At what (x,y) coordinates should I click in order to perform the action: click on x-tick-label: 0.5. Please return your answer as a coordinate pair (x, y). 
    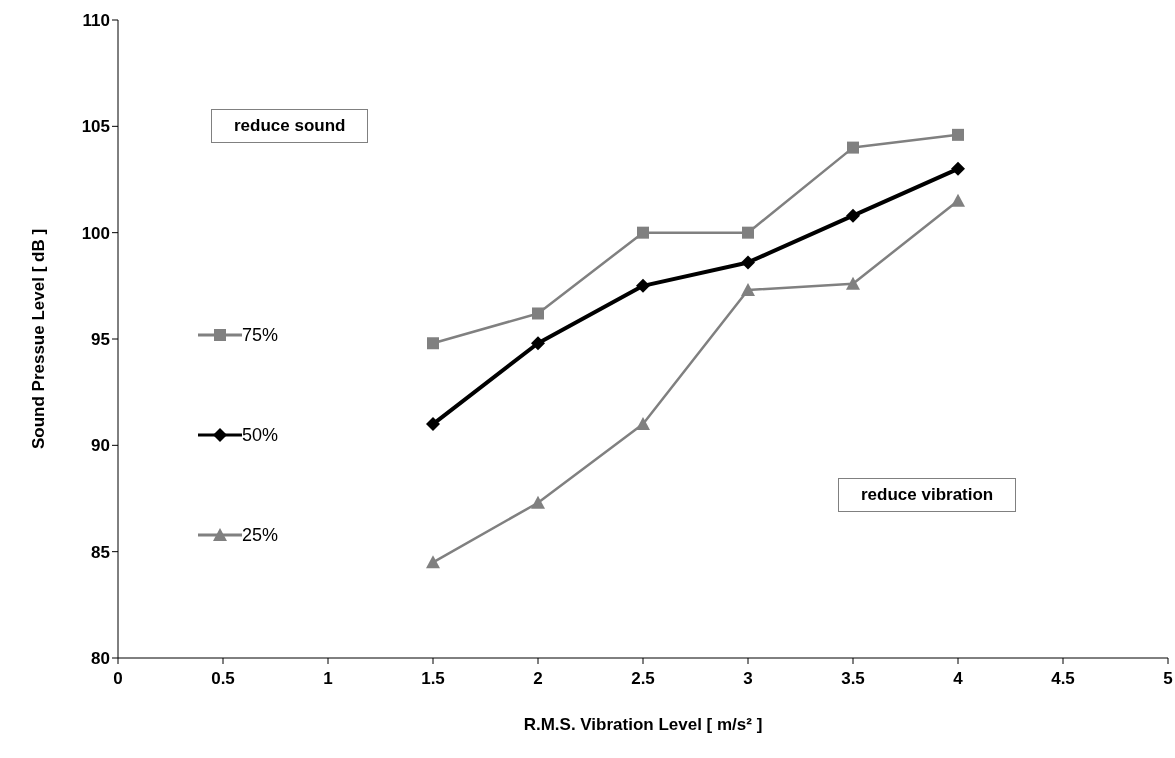
    Looking at the image, I should click on (223, 679).